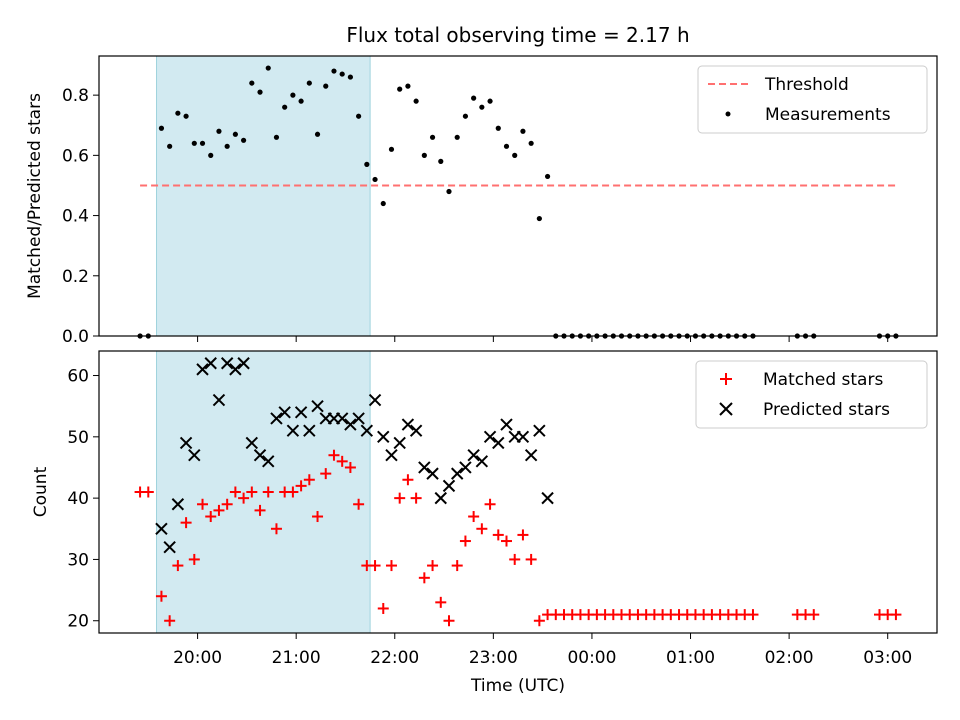 This screenshot has height=720, width=960. Describe the element at coordinates (828, 115) in the screenshot. I see `measurements-legend-label: Measurements` at that location.